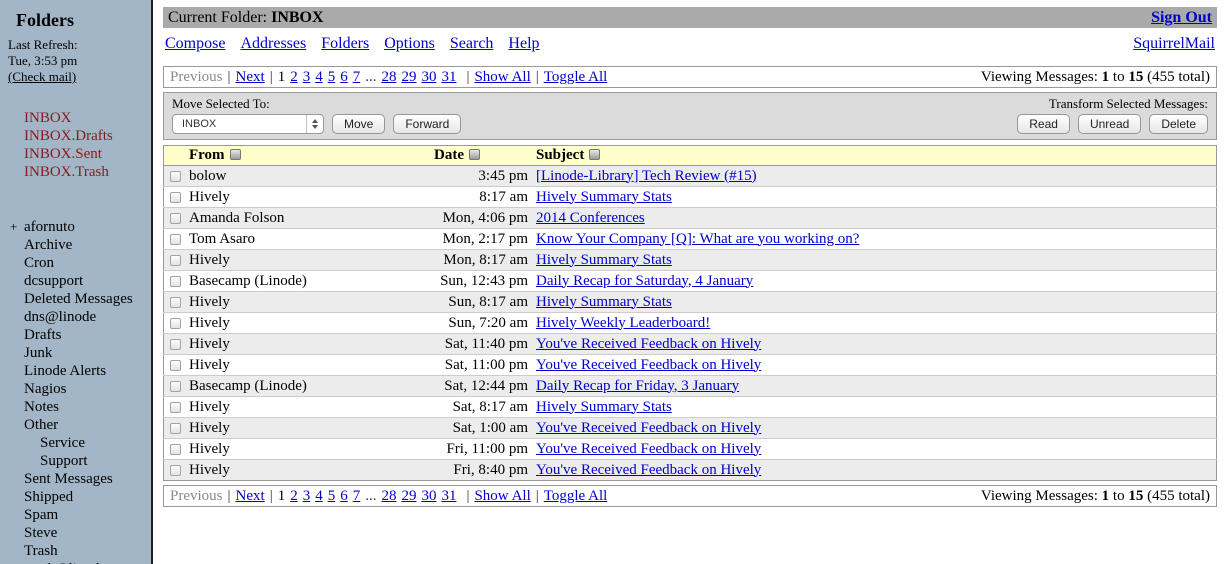  What do you see at coordinates (195, 43) in the screenshot?
I see `menu-compose: Compose` at bounding box center [195, 43].